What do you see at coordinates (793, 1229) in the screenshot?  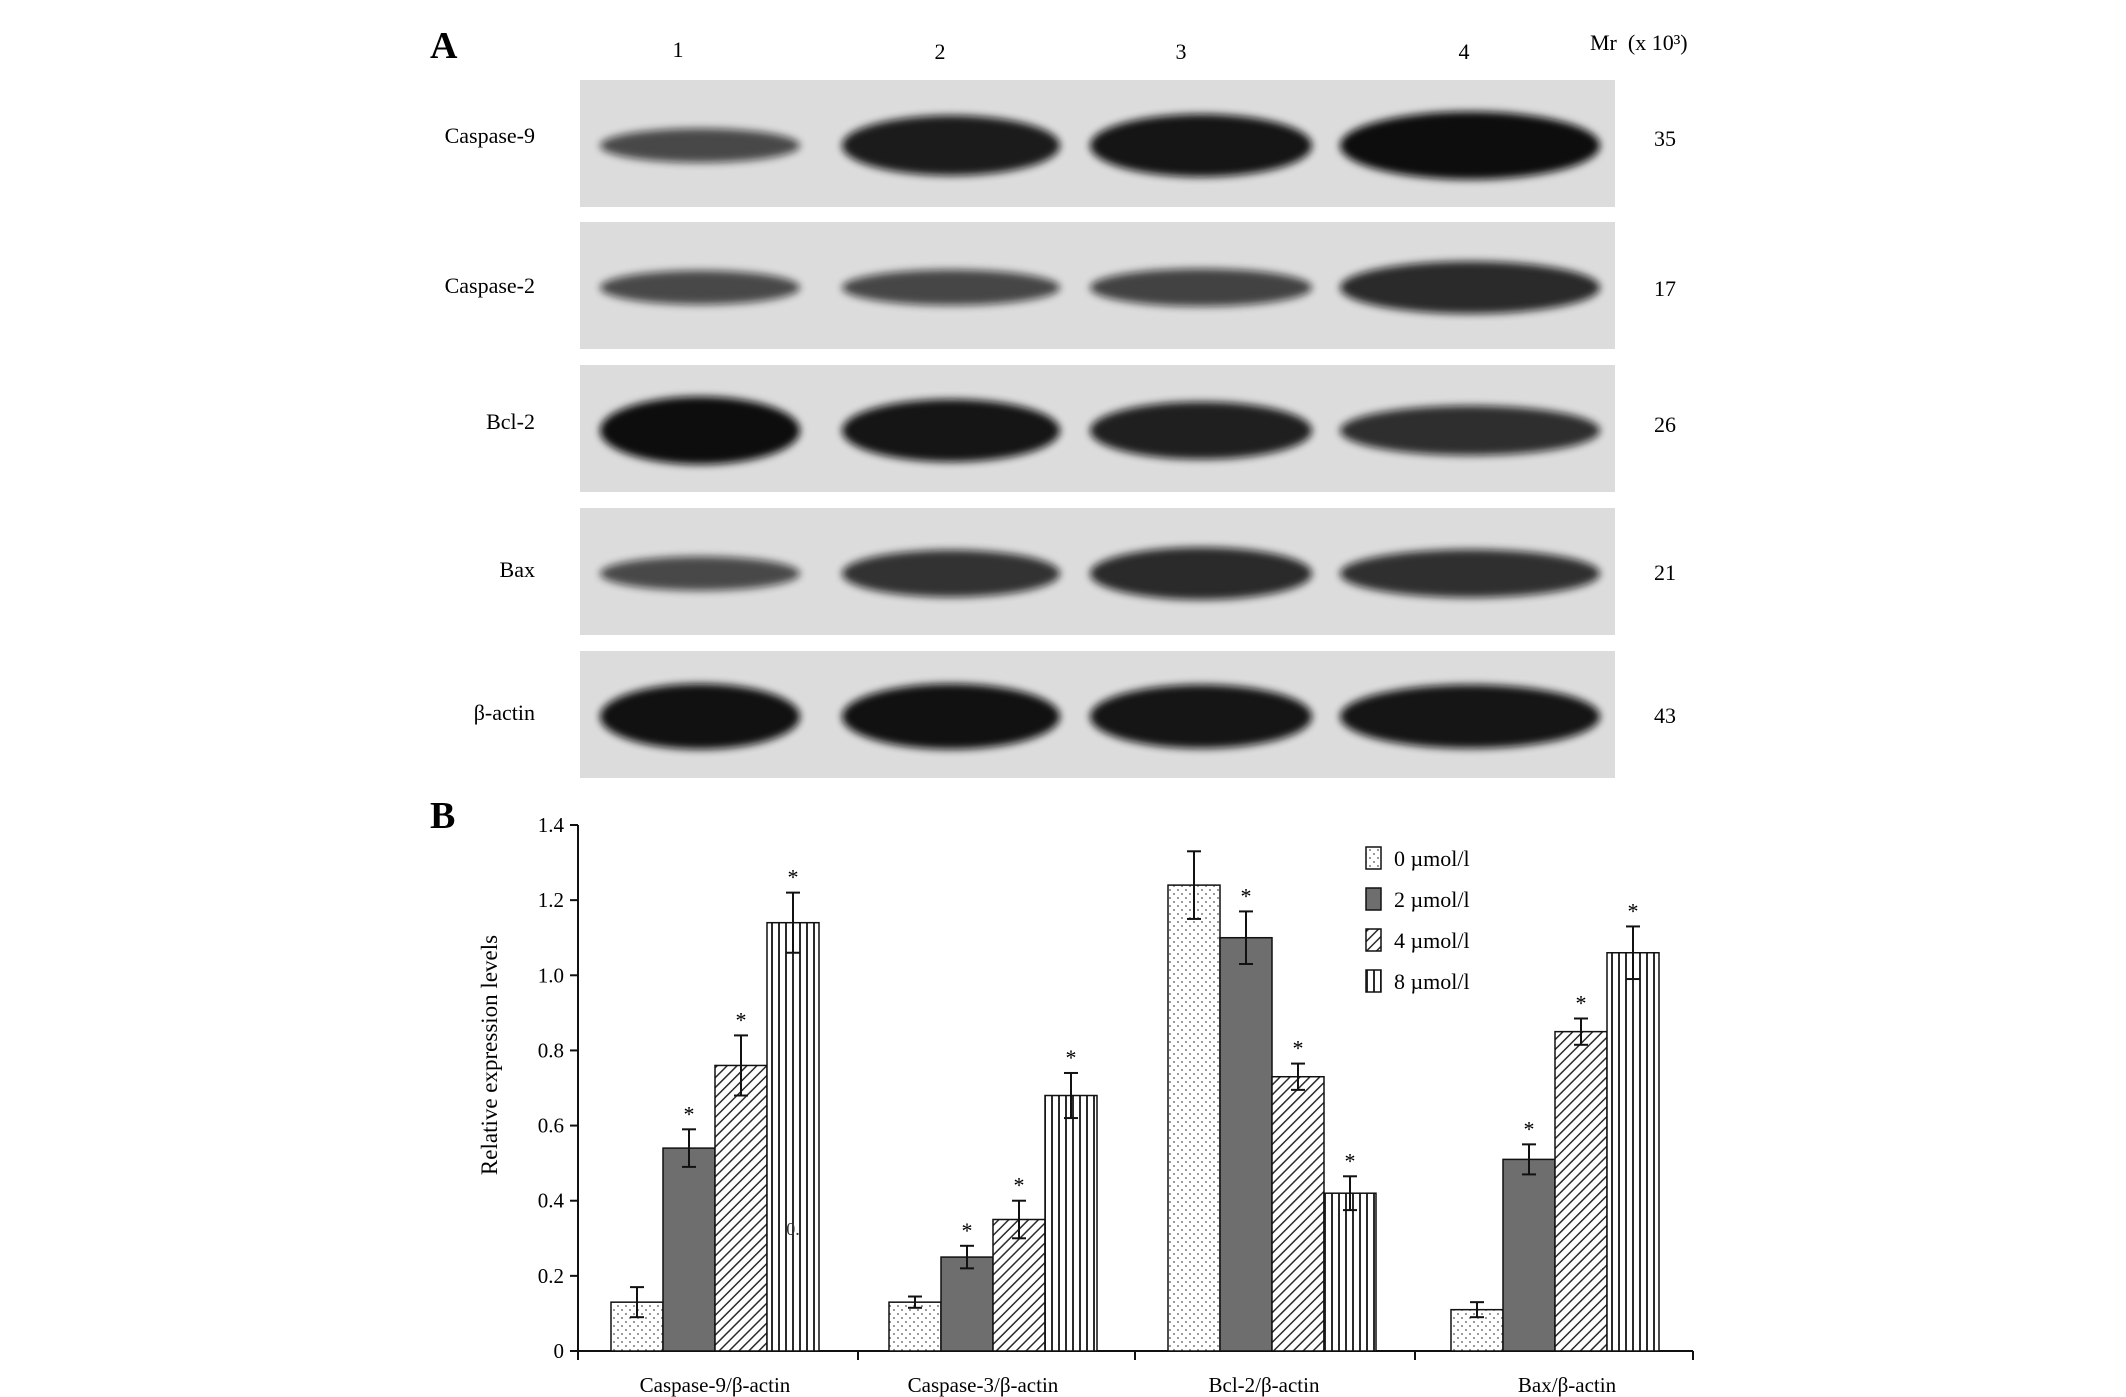 I see `stray-bar-label: 0.` at bounding box center [793, 1229].